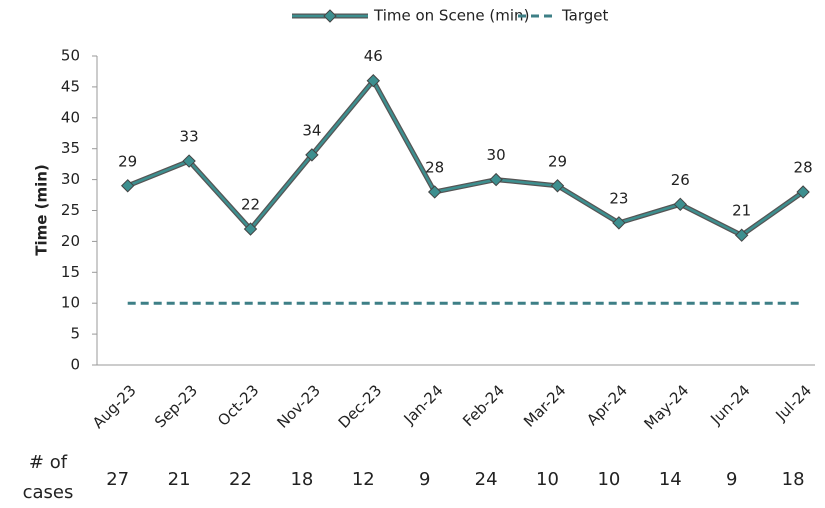 Image resolution: width=825 pixels, height=508 pixels. I want to click on x-tick-label: Apr-24, so click(607, 405).